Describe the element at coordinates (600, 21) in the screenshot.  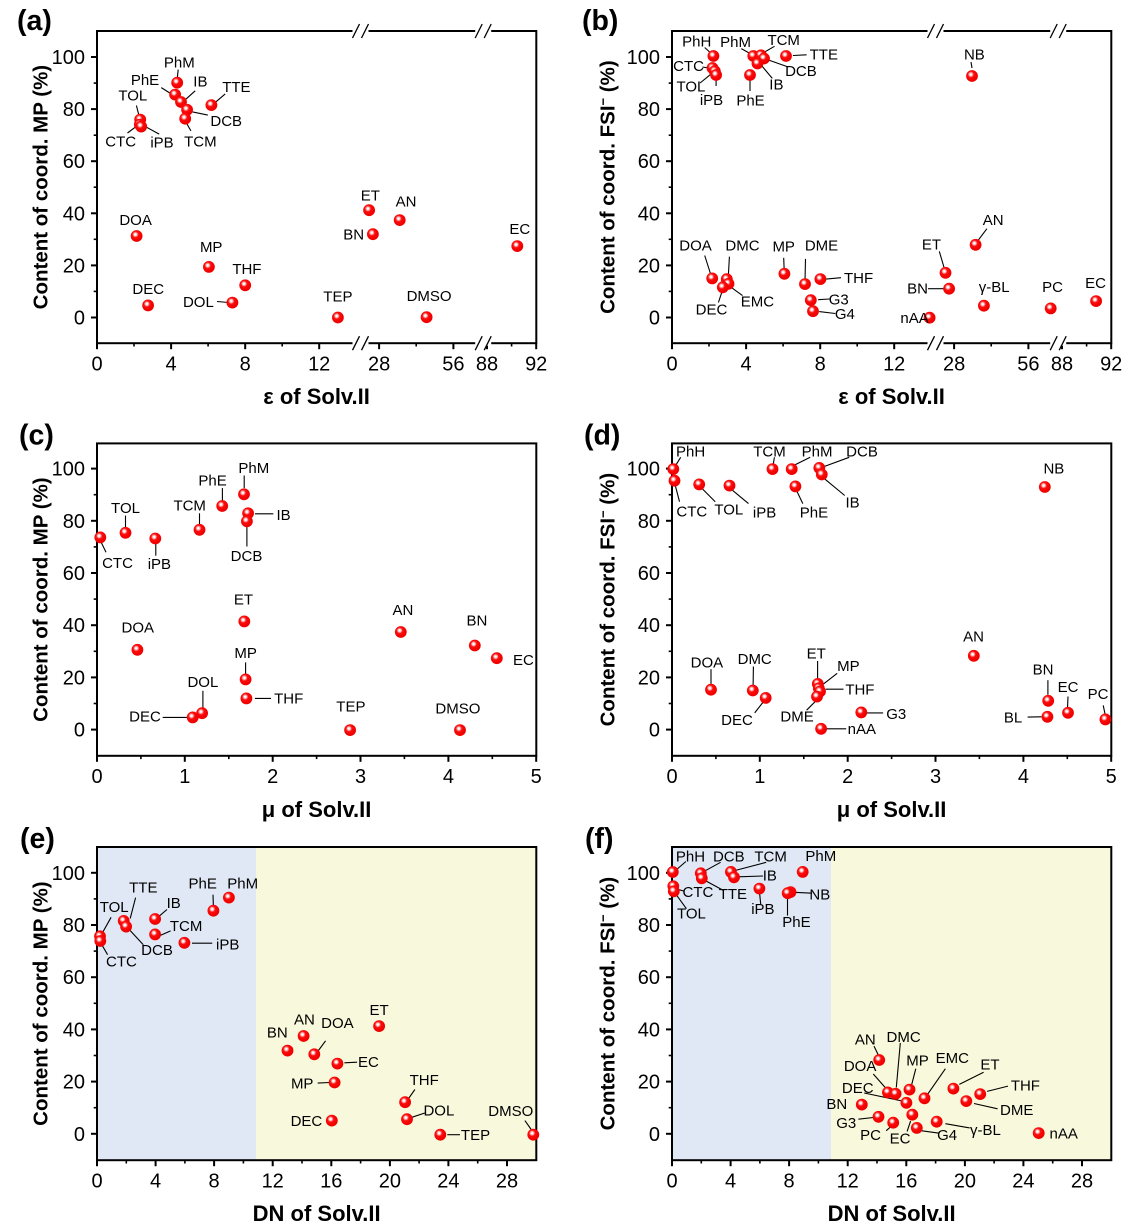
I see `svg-text: (b)` at that location.